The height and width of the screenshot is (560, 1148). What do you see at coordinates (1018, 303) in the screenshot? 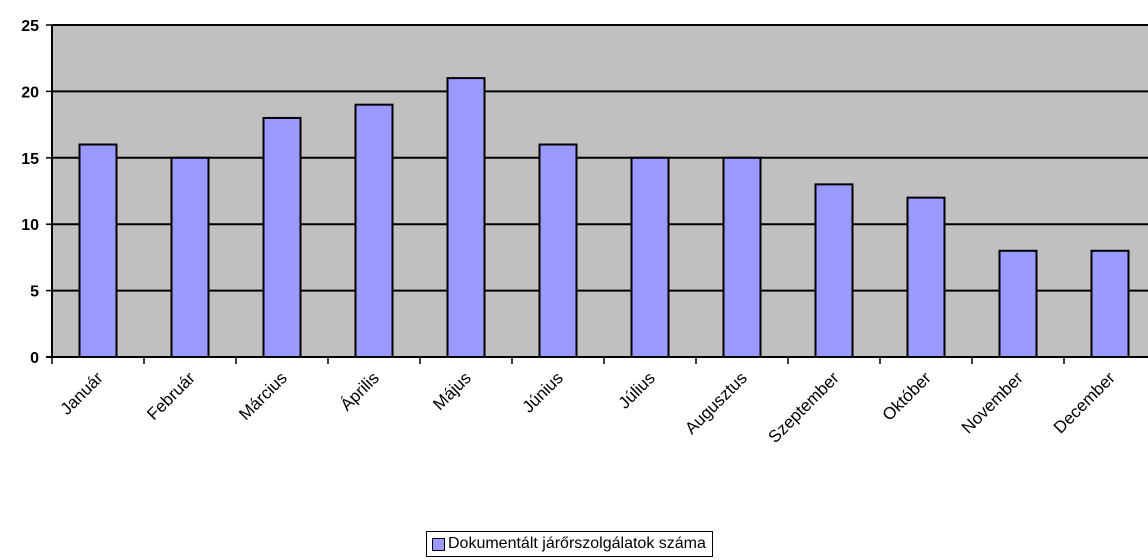
I see `bar-november` at bounding box center [1018, 303].